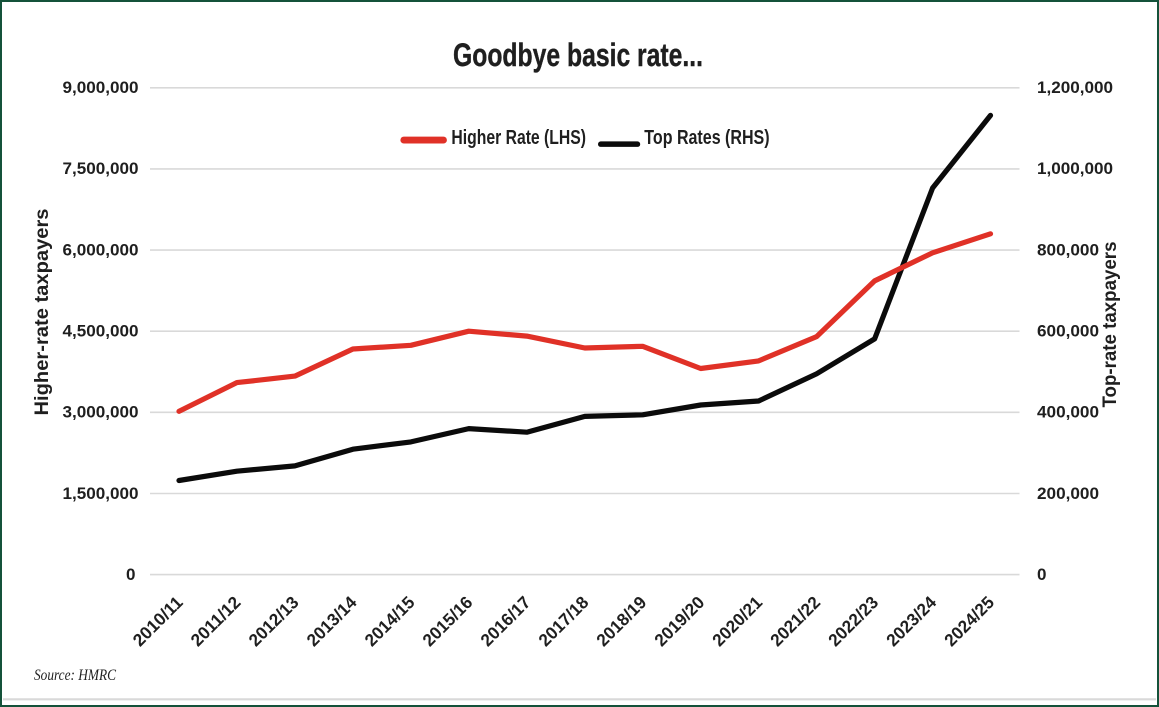 The width and height of the screenshot is (1159, 707). Describe the element at coordinates (1110, 325) in the screenshot. I see `svg-text: Top-rate taxpayers` at that location.